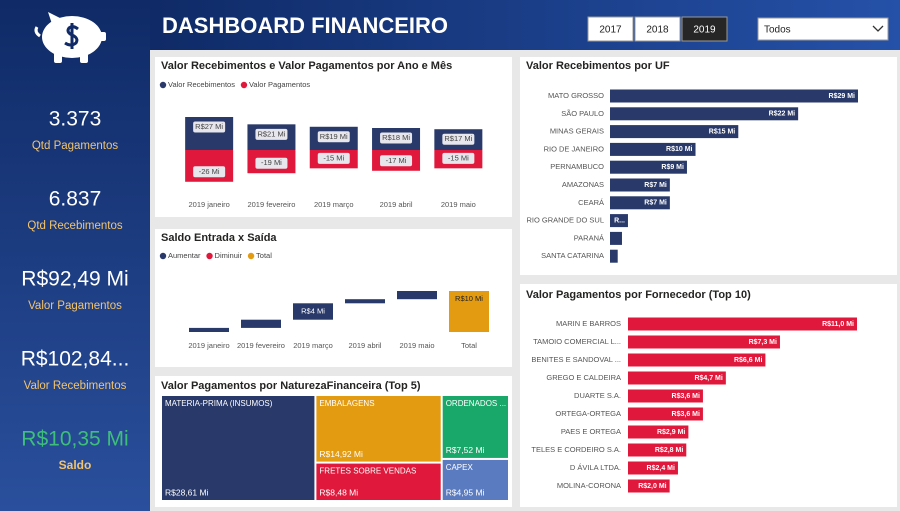  Describe the element at coordinates (582, 113) in the screenshot. I see `y-tick-label: SÃO PAULO` at that location.